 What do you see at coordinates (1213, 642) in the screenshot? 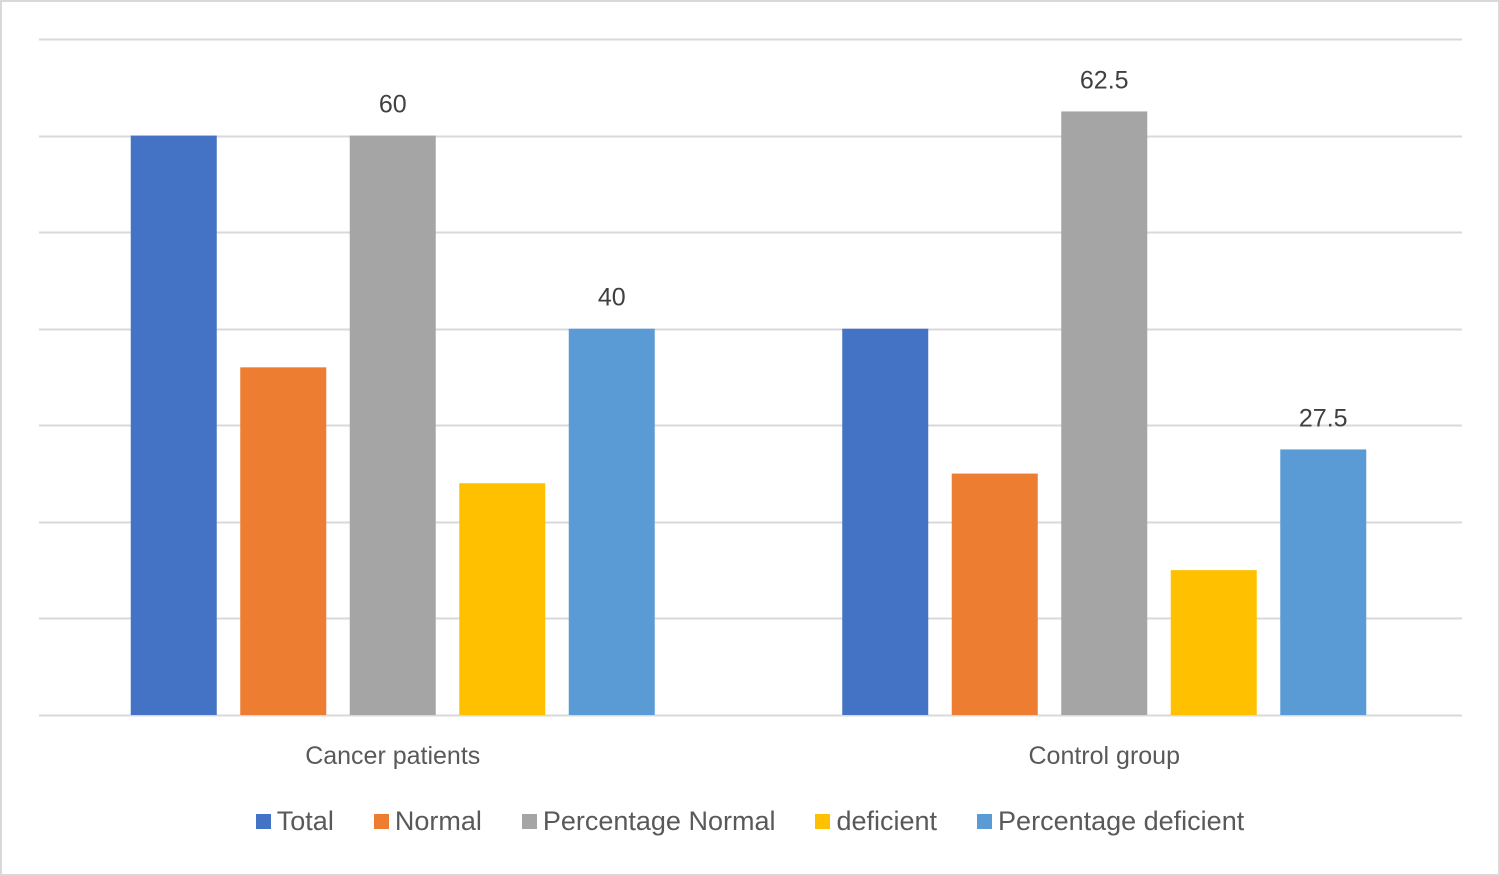
I see `bar-deficient-control-group` at bounding box center [1213, 642].